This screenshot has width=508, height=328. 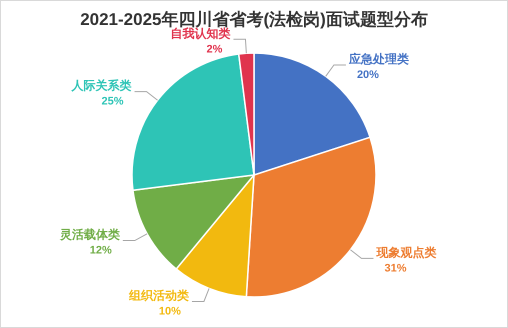 I want to click on data-label: 20%, so click(x=368, y=74).